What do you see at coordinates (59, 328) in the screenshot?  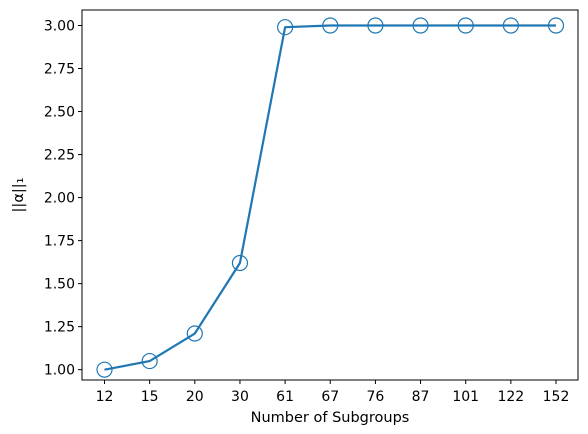 I see `y-tick-label: 1.25` at bounding box center [59, 328].